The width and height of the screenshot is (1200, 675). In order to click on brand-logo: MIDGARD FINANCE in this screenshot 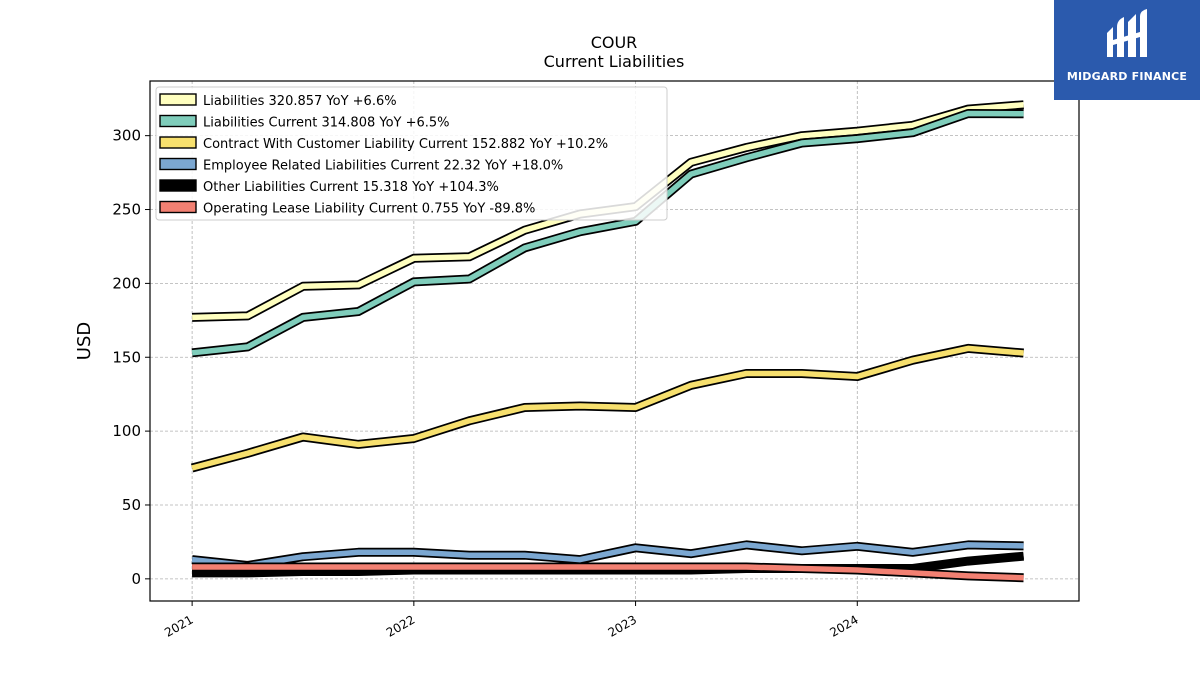, I will do `click(1127, 50)`.